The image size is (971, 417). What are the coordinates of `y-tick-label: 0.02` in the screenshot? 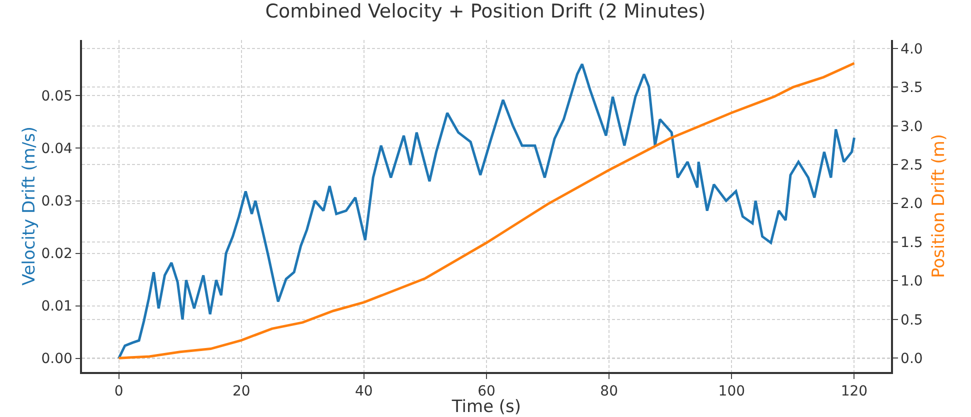 It's located at (56, 254).